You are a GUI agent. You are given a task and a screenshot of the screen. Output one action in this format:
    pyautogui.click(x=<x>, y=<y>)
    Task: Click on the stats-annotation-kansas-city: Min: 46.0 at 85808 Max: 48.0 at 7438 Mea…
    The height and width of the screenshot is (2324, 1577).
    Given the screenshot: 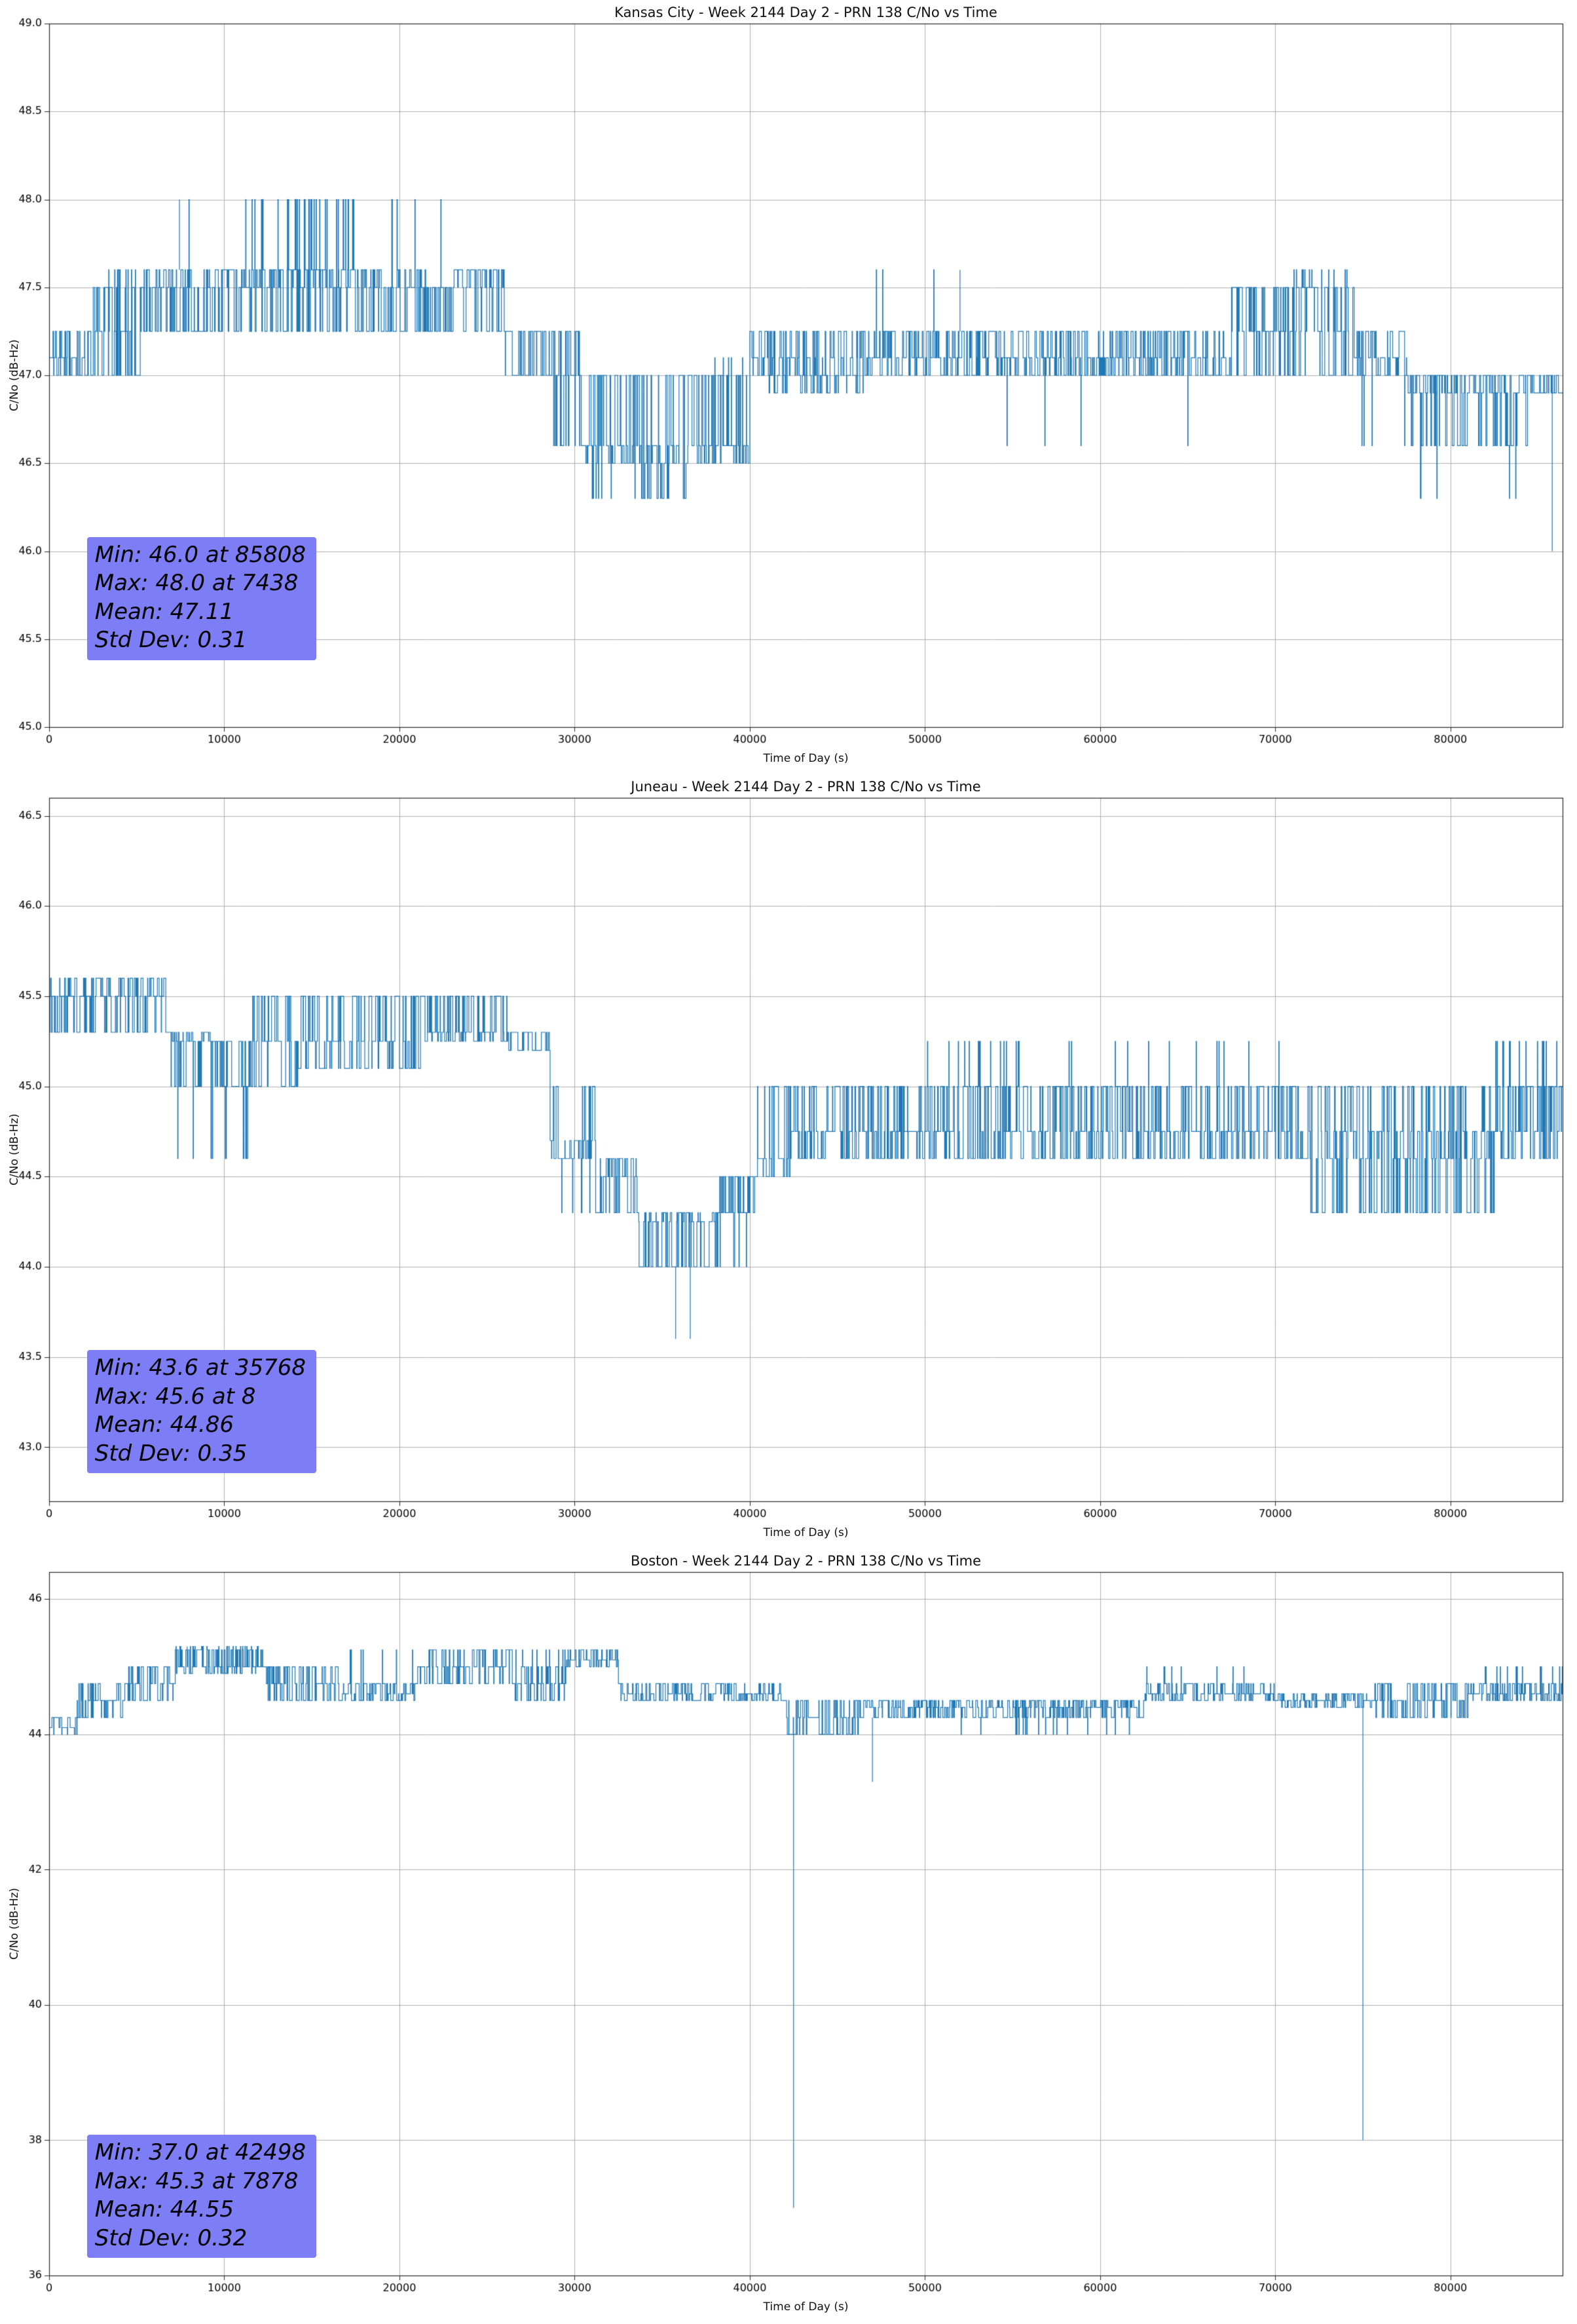 What is the action you would take?
    pyautogui.click(x=201, y=598)
    